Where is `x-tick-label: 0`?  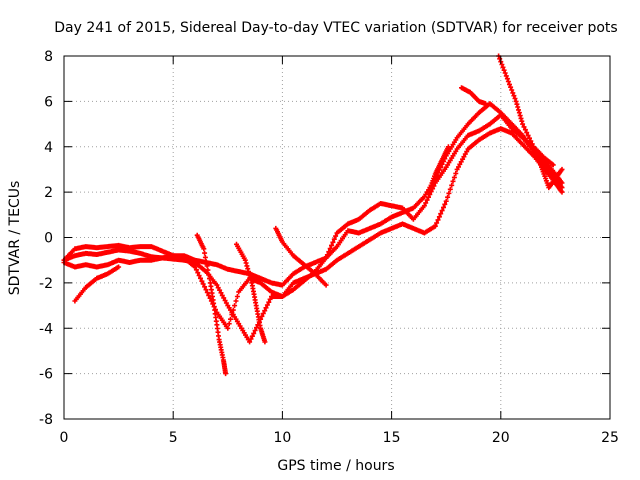
x-tick-label: 0 is located at coordinates (64, 438).